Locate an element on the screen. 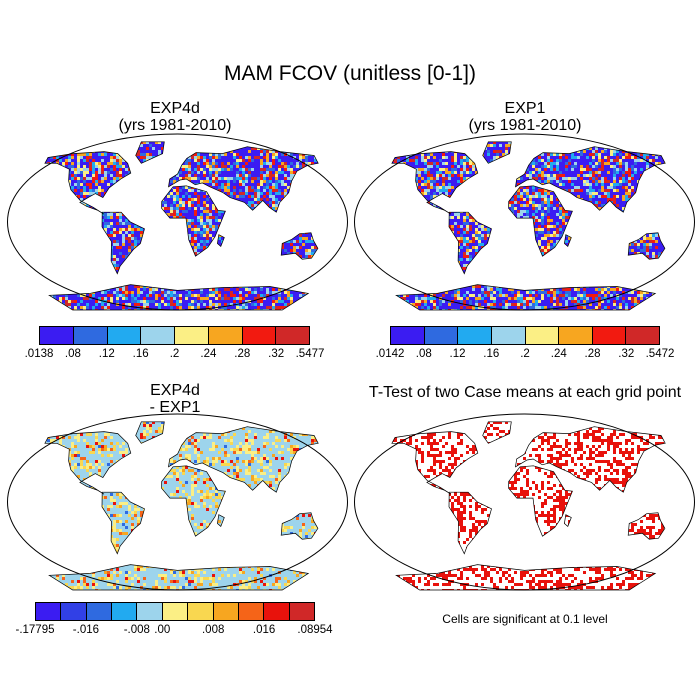  colorbar-exp1 is located at coordinates (525, 335).